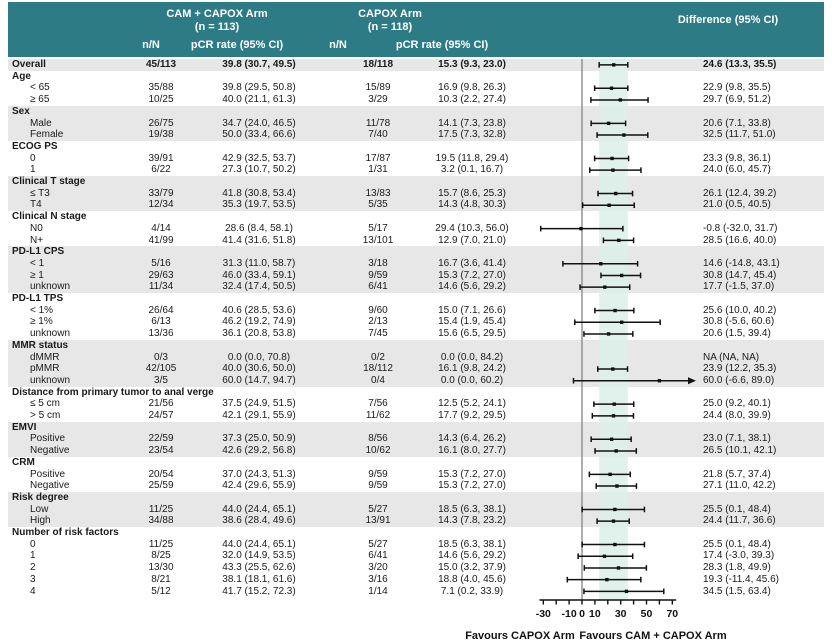 The width and height of the screenshot is (832, 644). Describe the element at coordinates (259, 521) in the screenshot. I see `cam-pcr-value: 38.6 (28.4, 49.6)` at that location.